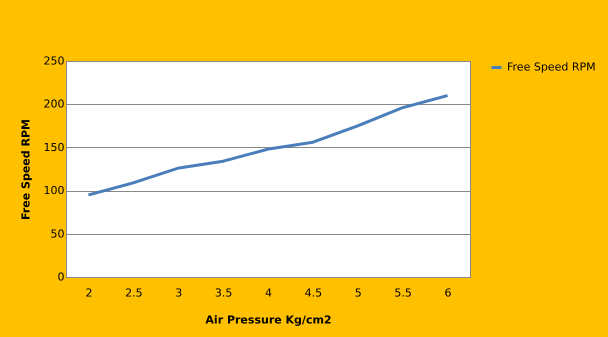  I want to click on x-tick-label: 2.5, so click(134, 293).